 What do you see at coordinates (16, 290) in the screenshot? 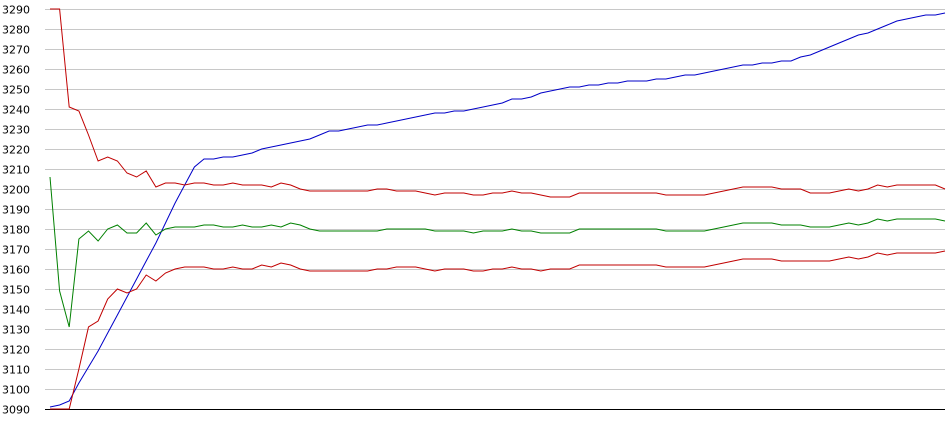
I see `y-tick-label: 3150` at bounding box center [16, 290].